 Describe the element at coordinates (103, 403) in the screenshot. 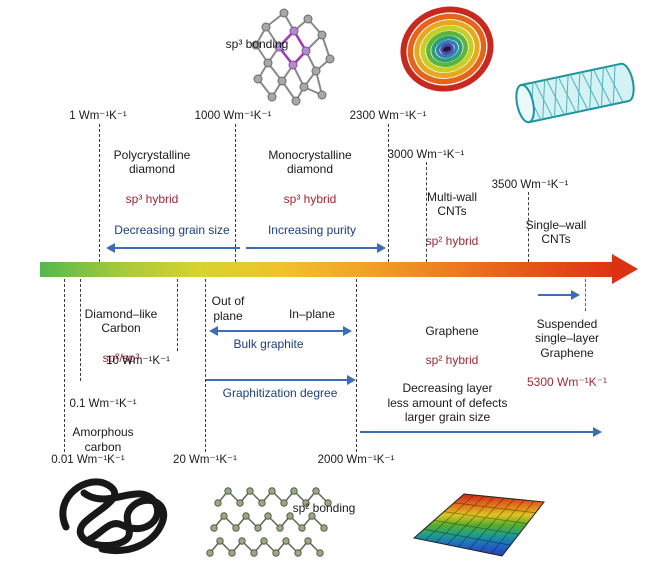

I see `value-01: 0.1 Wm⁻¹K⁻¹` at that location.